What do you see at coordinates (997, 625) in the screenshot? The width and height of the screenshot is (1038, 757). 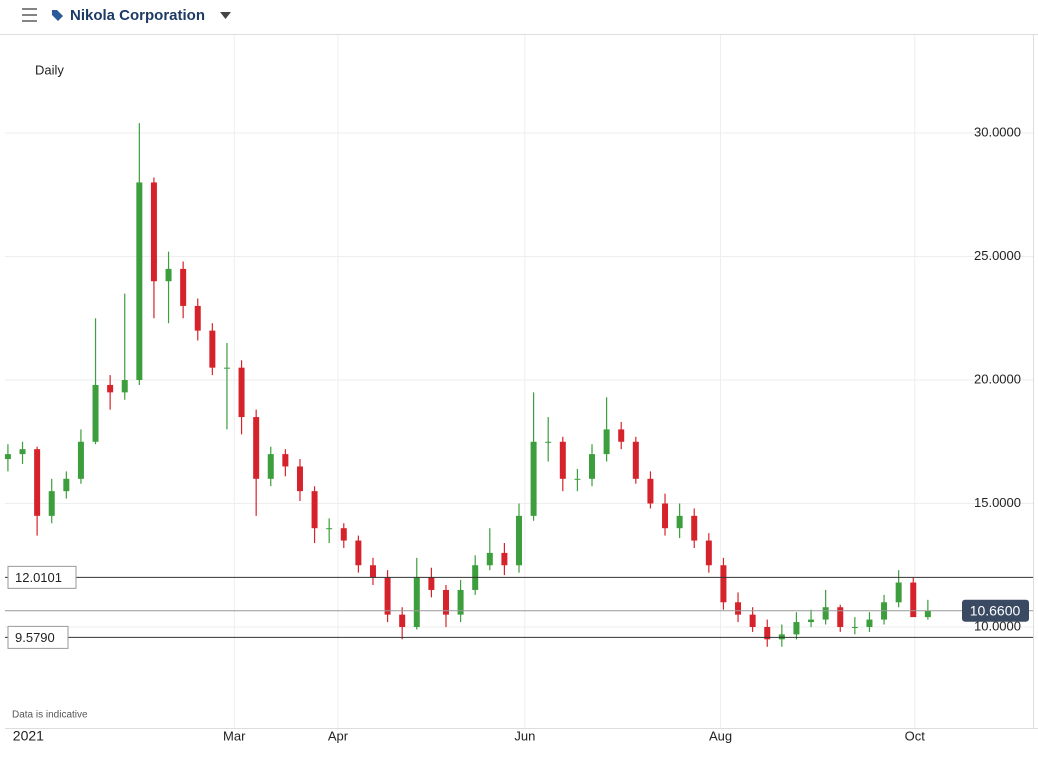 I see `y-tick-label: 10.0000` at bounding box center [997, 625].